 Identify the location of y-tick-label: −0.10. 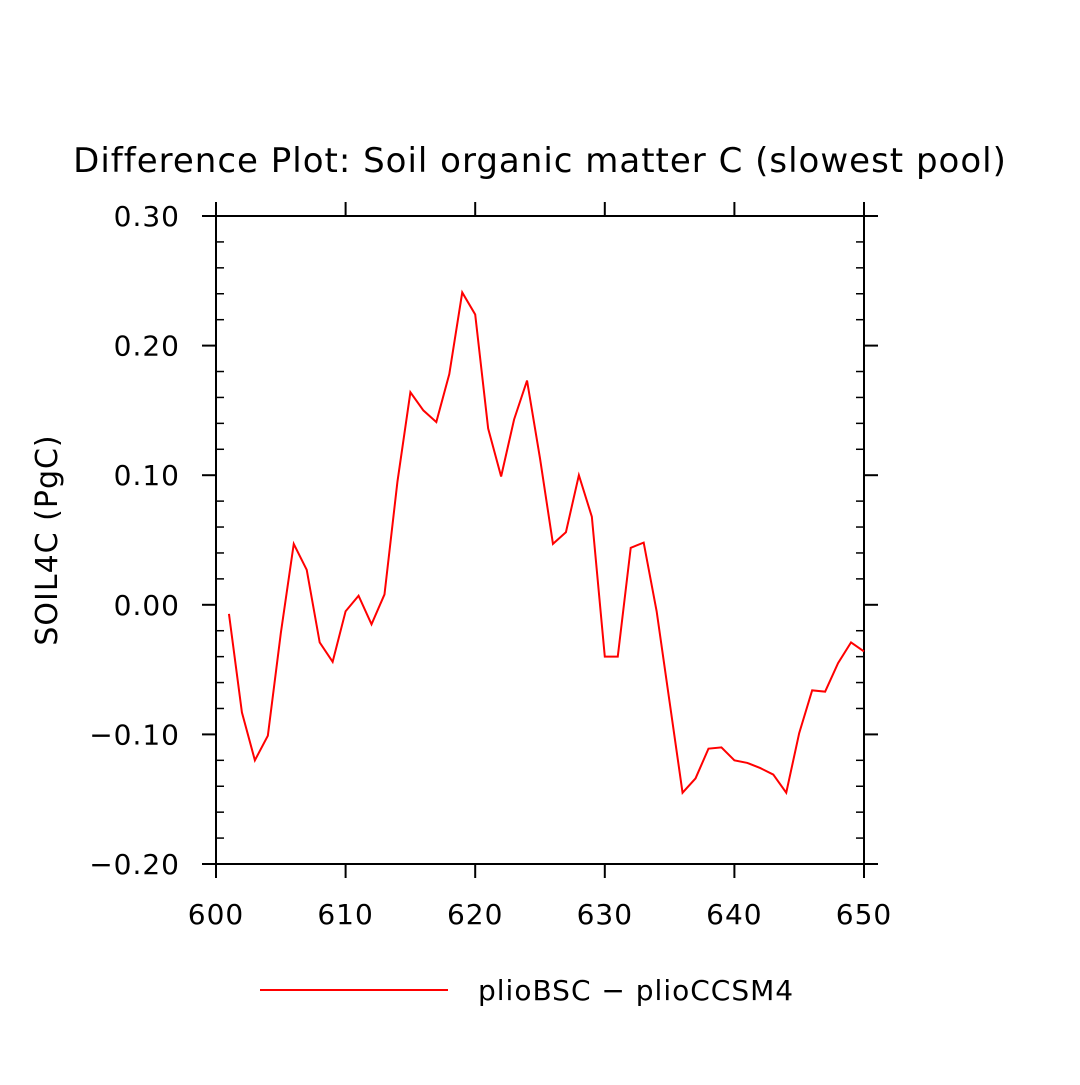
(134, 734).